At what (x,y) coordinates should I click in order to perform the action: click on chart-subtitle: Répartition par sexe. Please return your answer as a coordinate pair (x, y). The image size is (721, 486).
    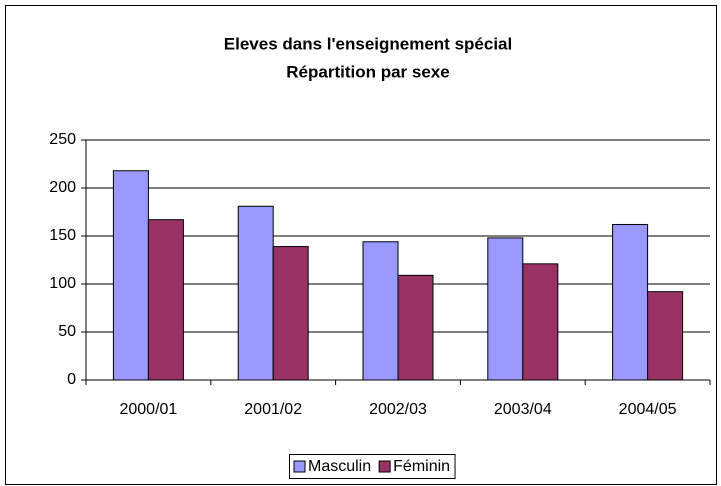
    Looking at the image, I should click on (367, 71).